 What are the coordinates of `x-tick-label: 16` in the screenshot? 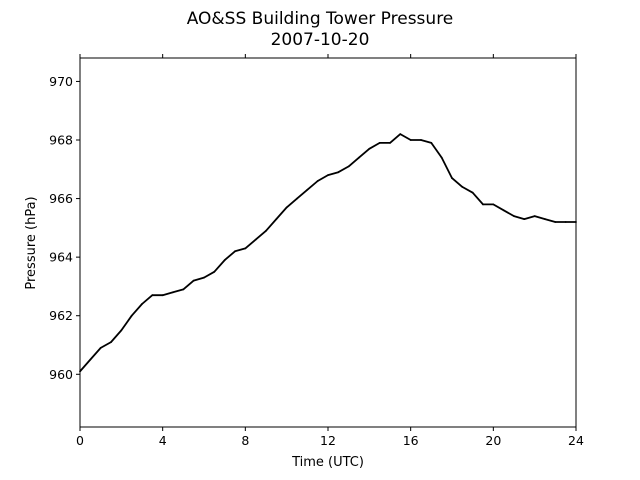 It's located at (411, 440).